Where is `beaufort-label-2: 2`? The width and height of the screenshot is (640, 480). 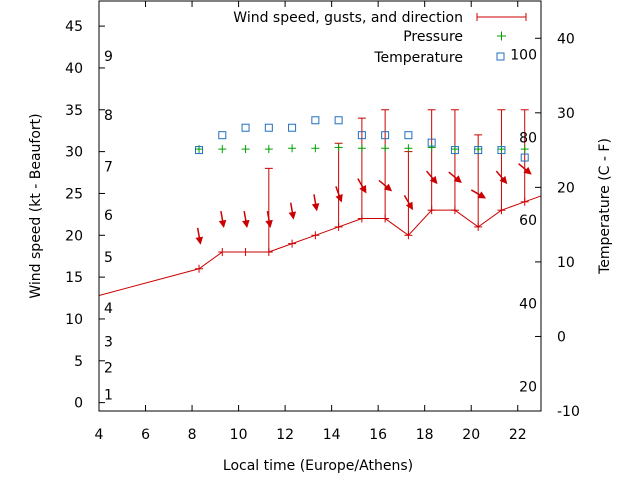 beaufort-label-2: 2 is located at coordinates (108, 368).